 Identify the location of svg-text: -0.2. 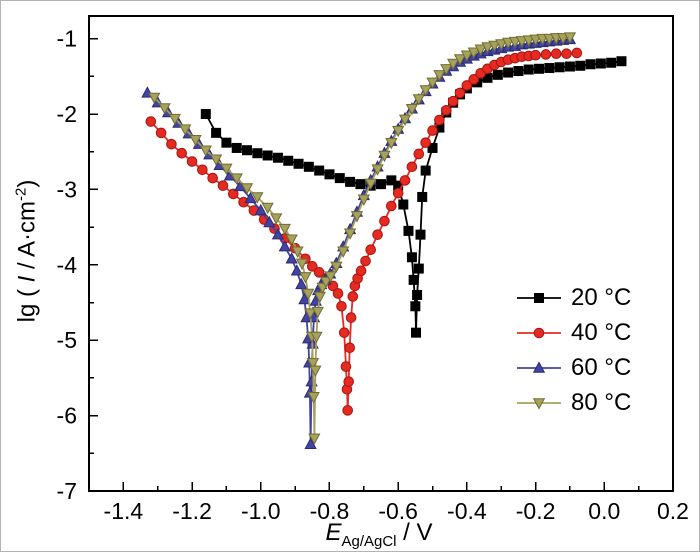
(536, 511).